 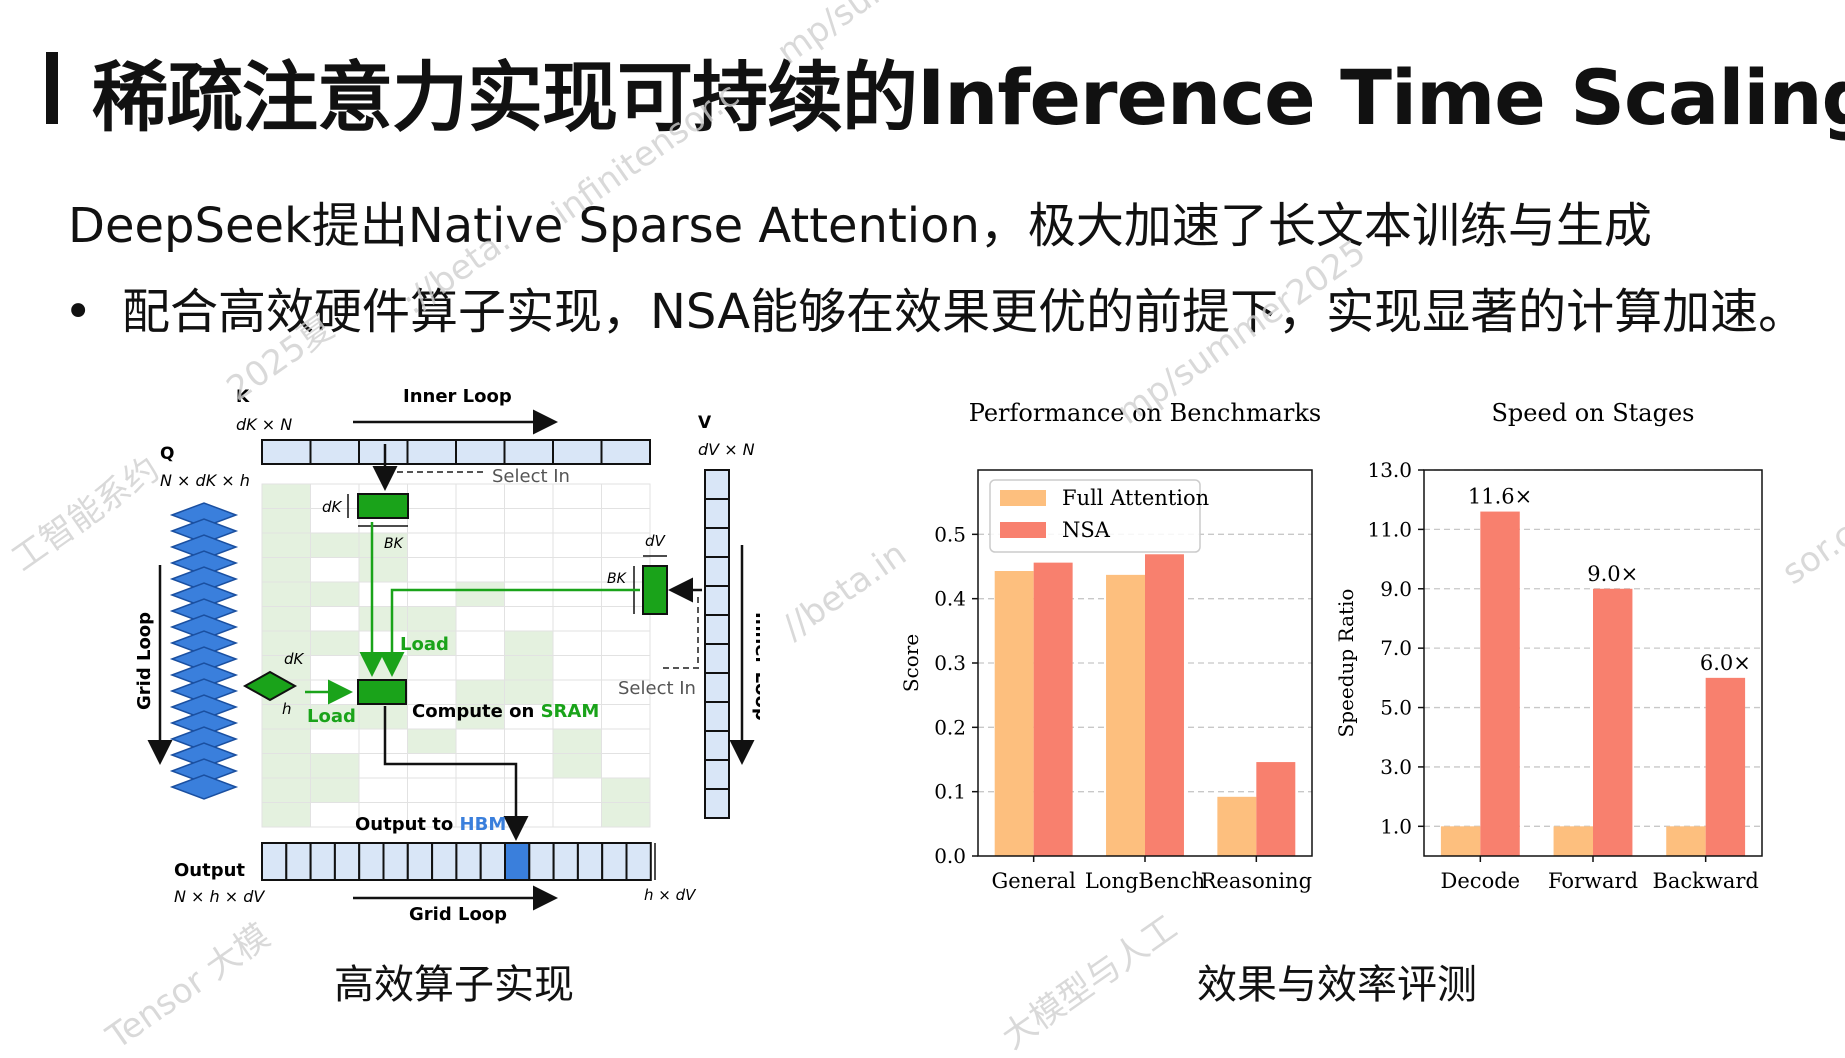 I want to click on y-tick-label: 7.0, so click(x=1396, y=648).